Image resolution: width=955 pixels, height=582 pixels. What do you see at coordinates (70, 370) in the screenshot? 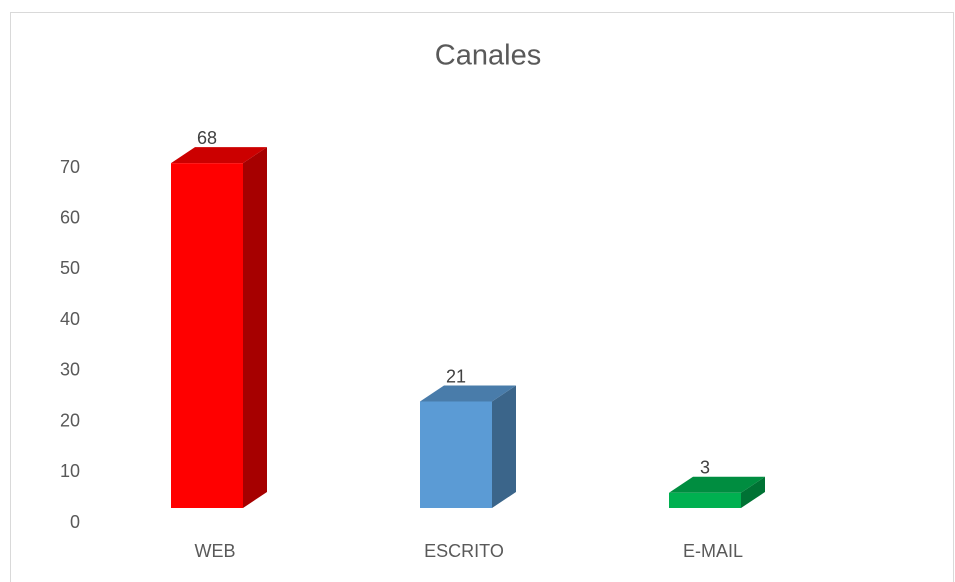
I see `y-tick-label: 30` at bounding box center [70, 370].